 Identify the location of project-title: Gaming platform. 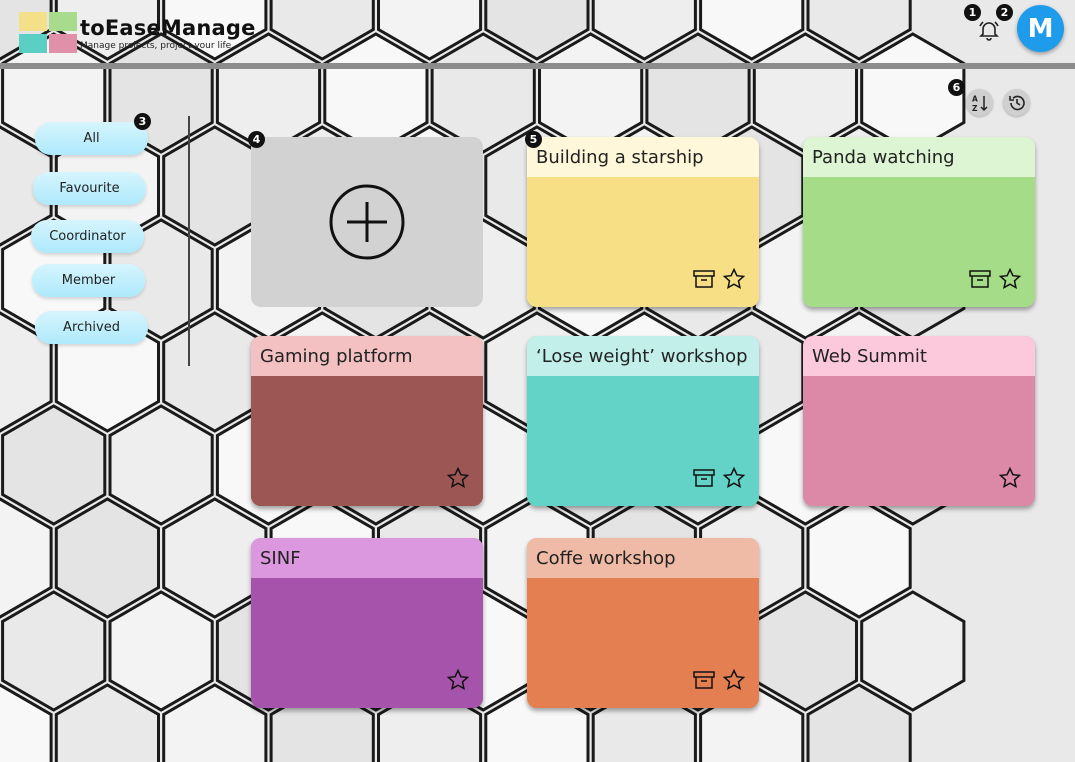
(367, 356).